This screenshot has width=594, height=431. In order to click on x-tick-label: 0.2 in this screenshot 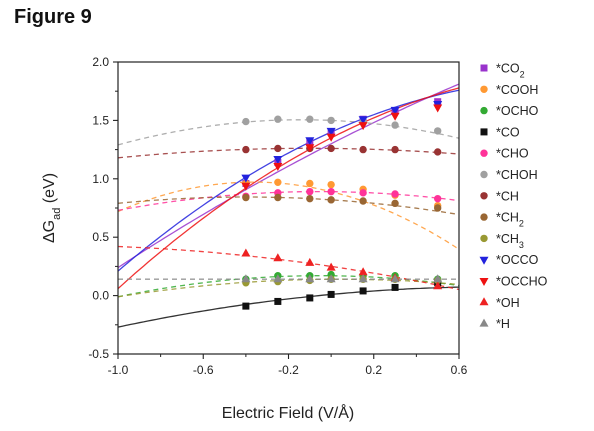, I will do `click(373, 370)`.